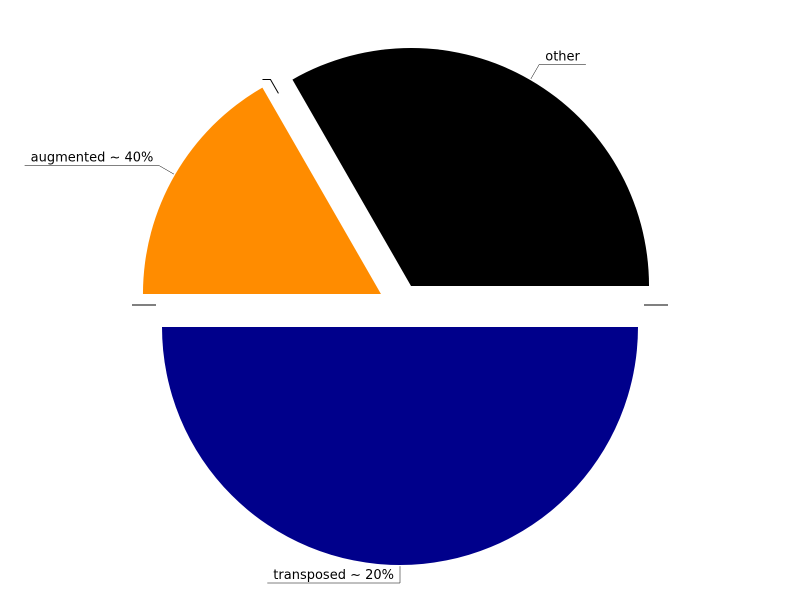 This screenshot has height=600, width=800. I want to click on slice-label-2: augmented ~ 40%, so click(92, 158).